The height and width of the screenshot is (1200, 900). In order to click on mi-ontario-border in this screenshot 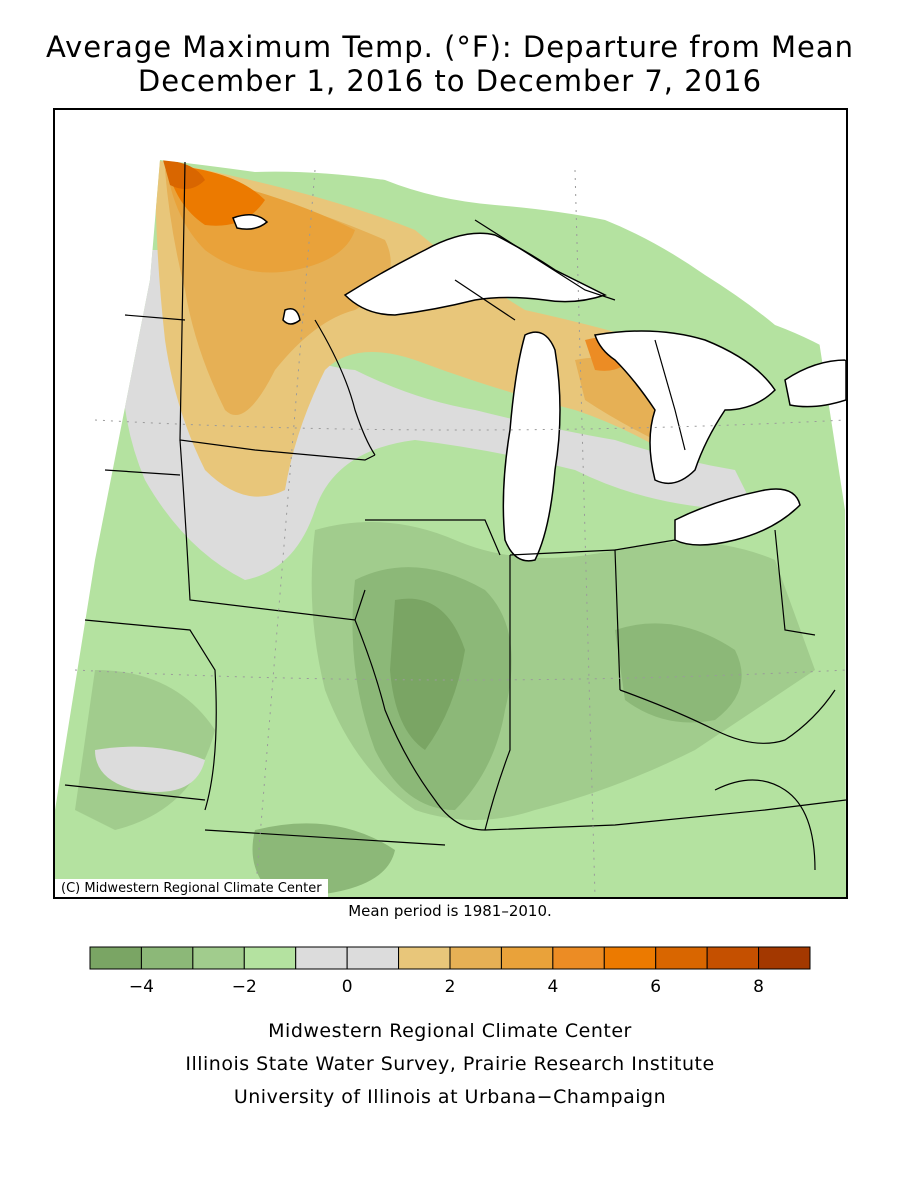, I will do `click(670, 395)`.